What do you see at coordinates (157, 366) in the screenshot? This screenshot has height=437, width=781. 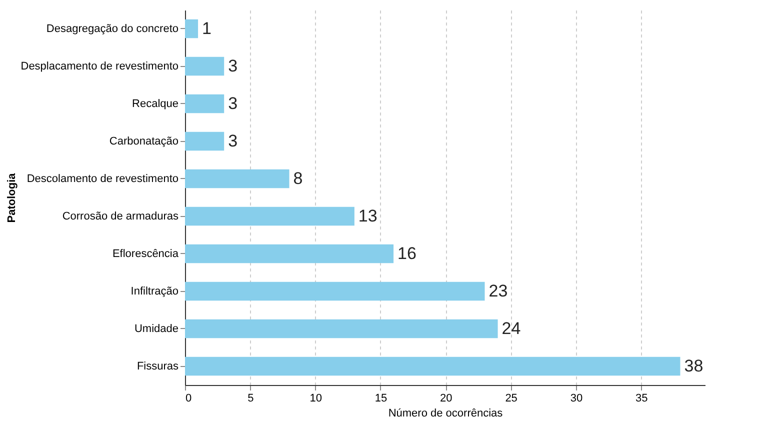 I see `y-tick-label: Fissuras` at bounding box center [157, 366].